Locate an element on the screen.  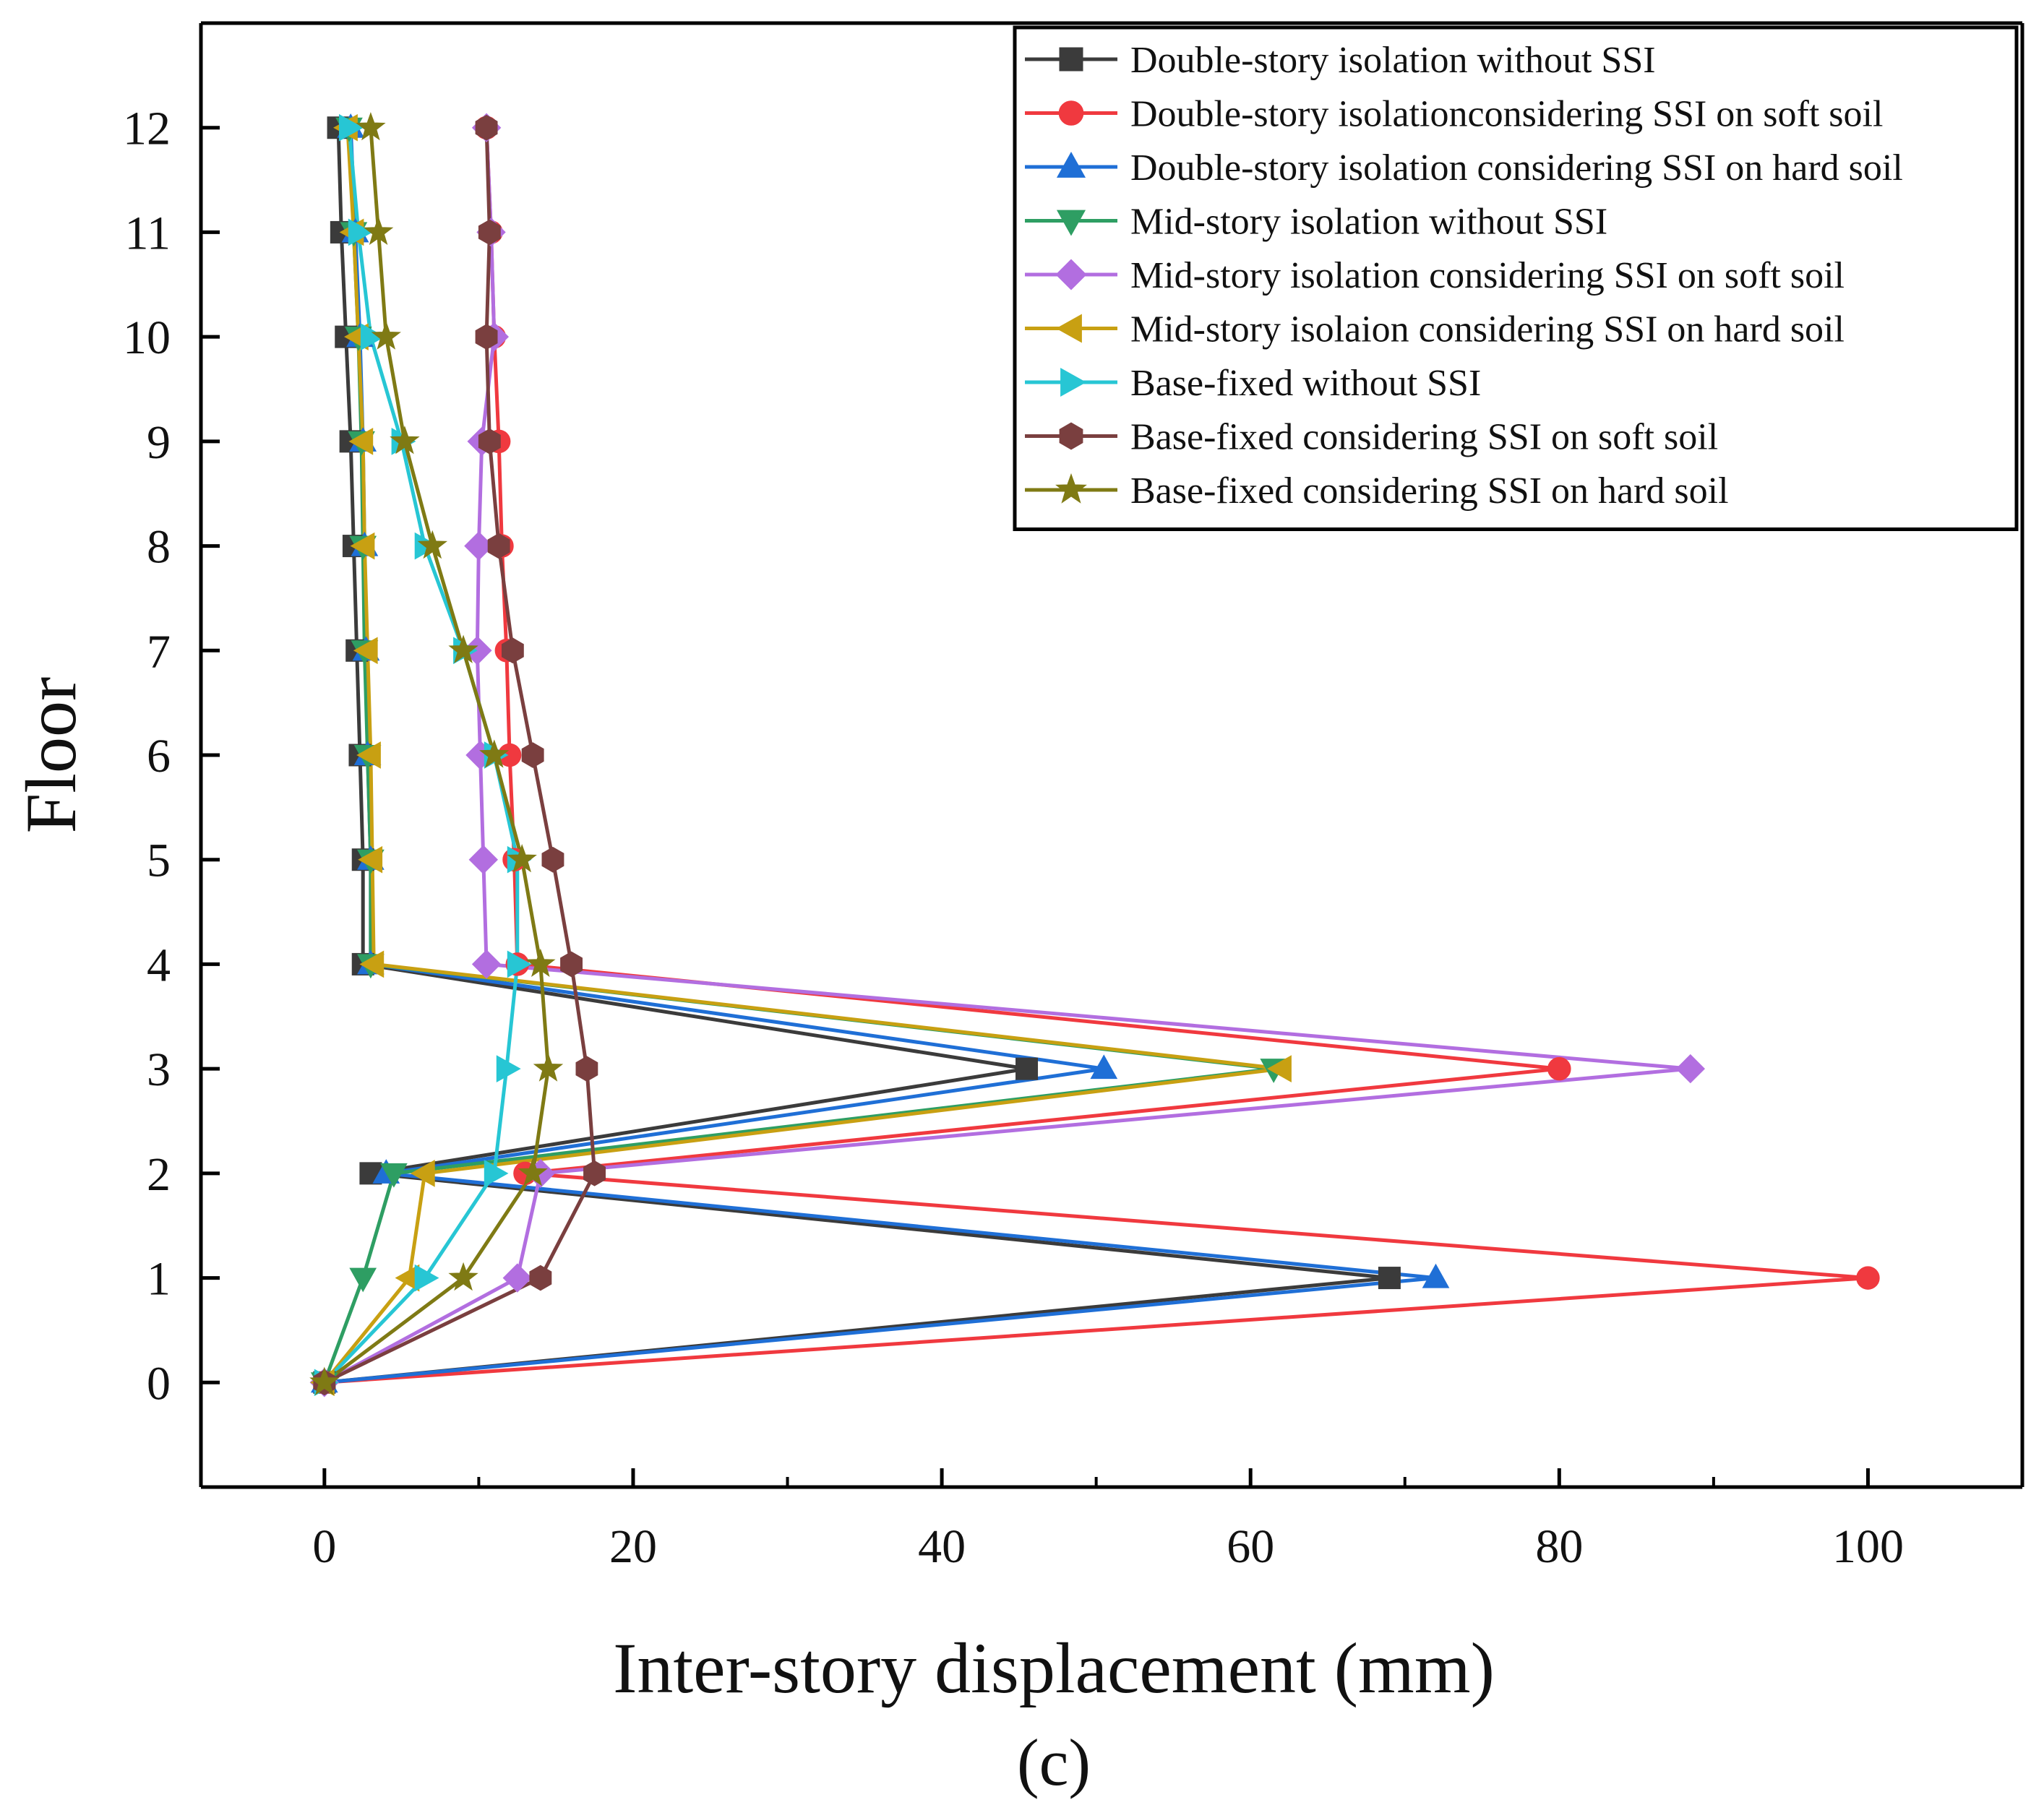
x-tick-label: 20 is located at coordinates (633, 1546).